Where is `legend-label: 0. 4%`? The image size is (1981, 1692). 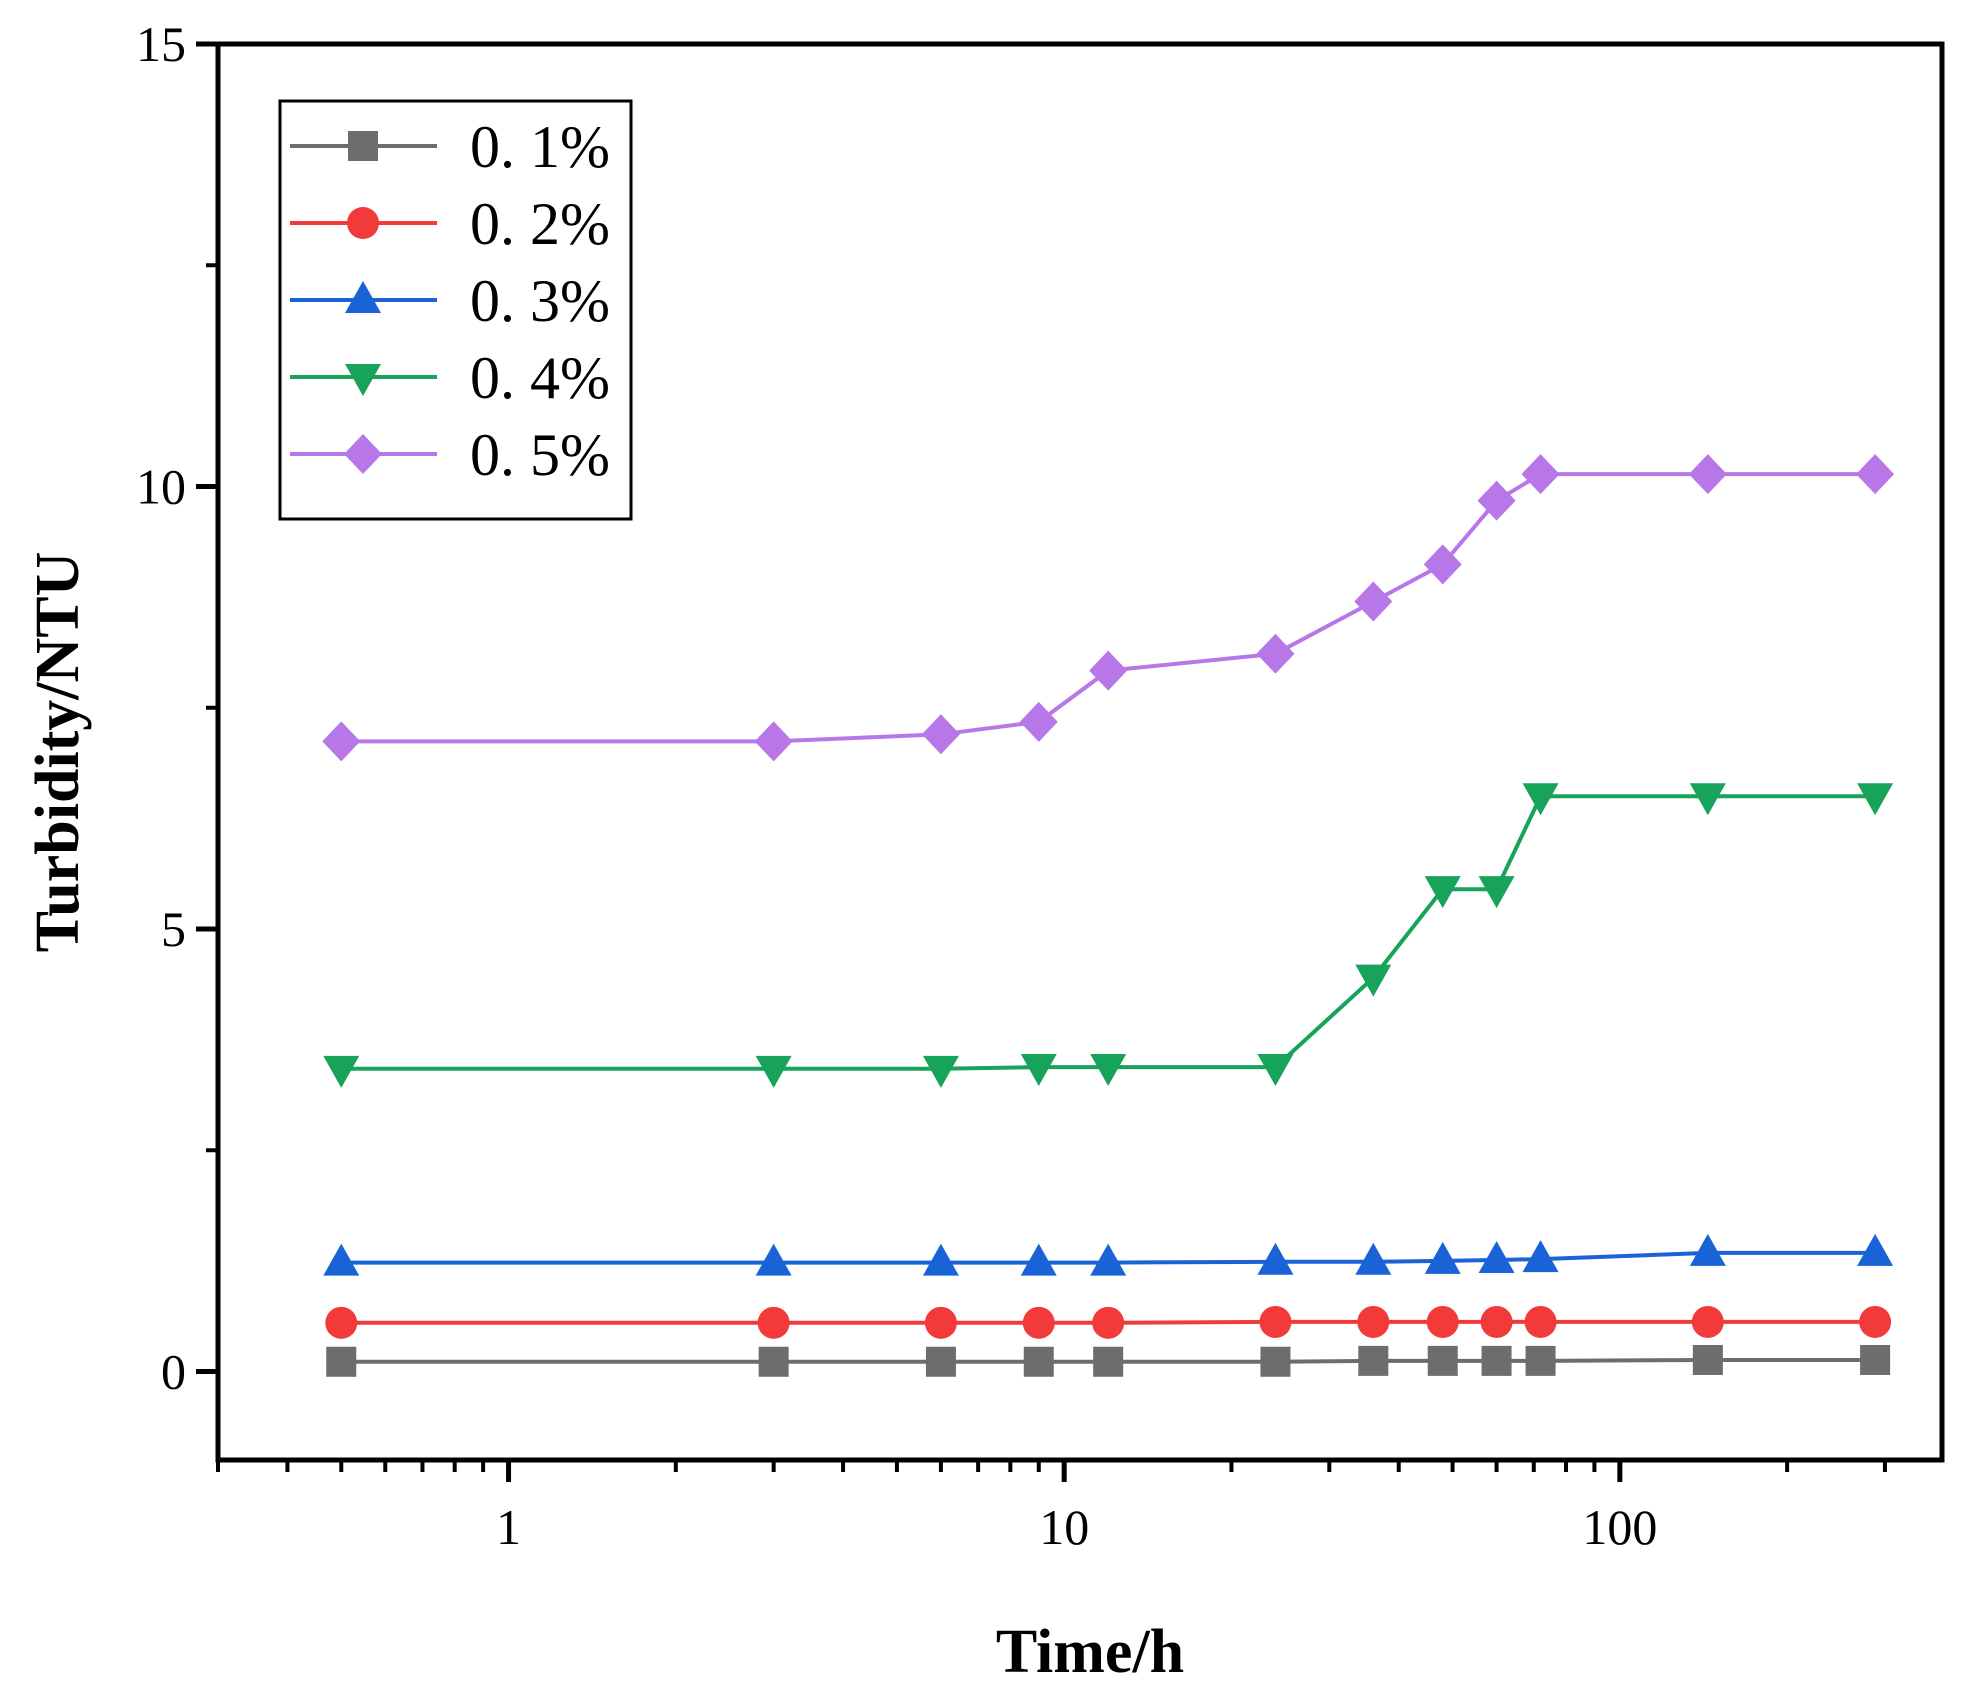 legend-label: 0. 4% is located at coordinates (540, 378).